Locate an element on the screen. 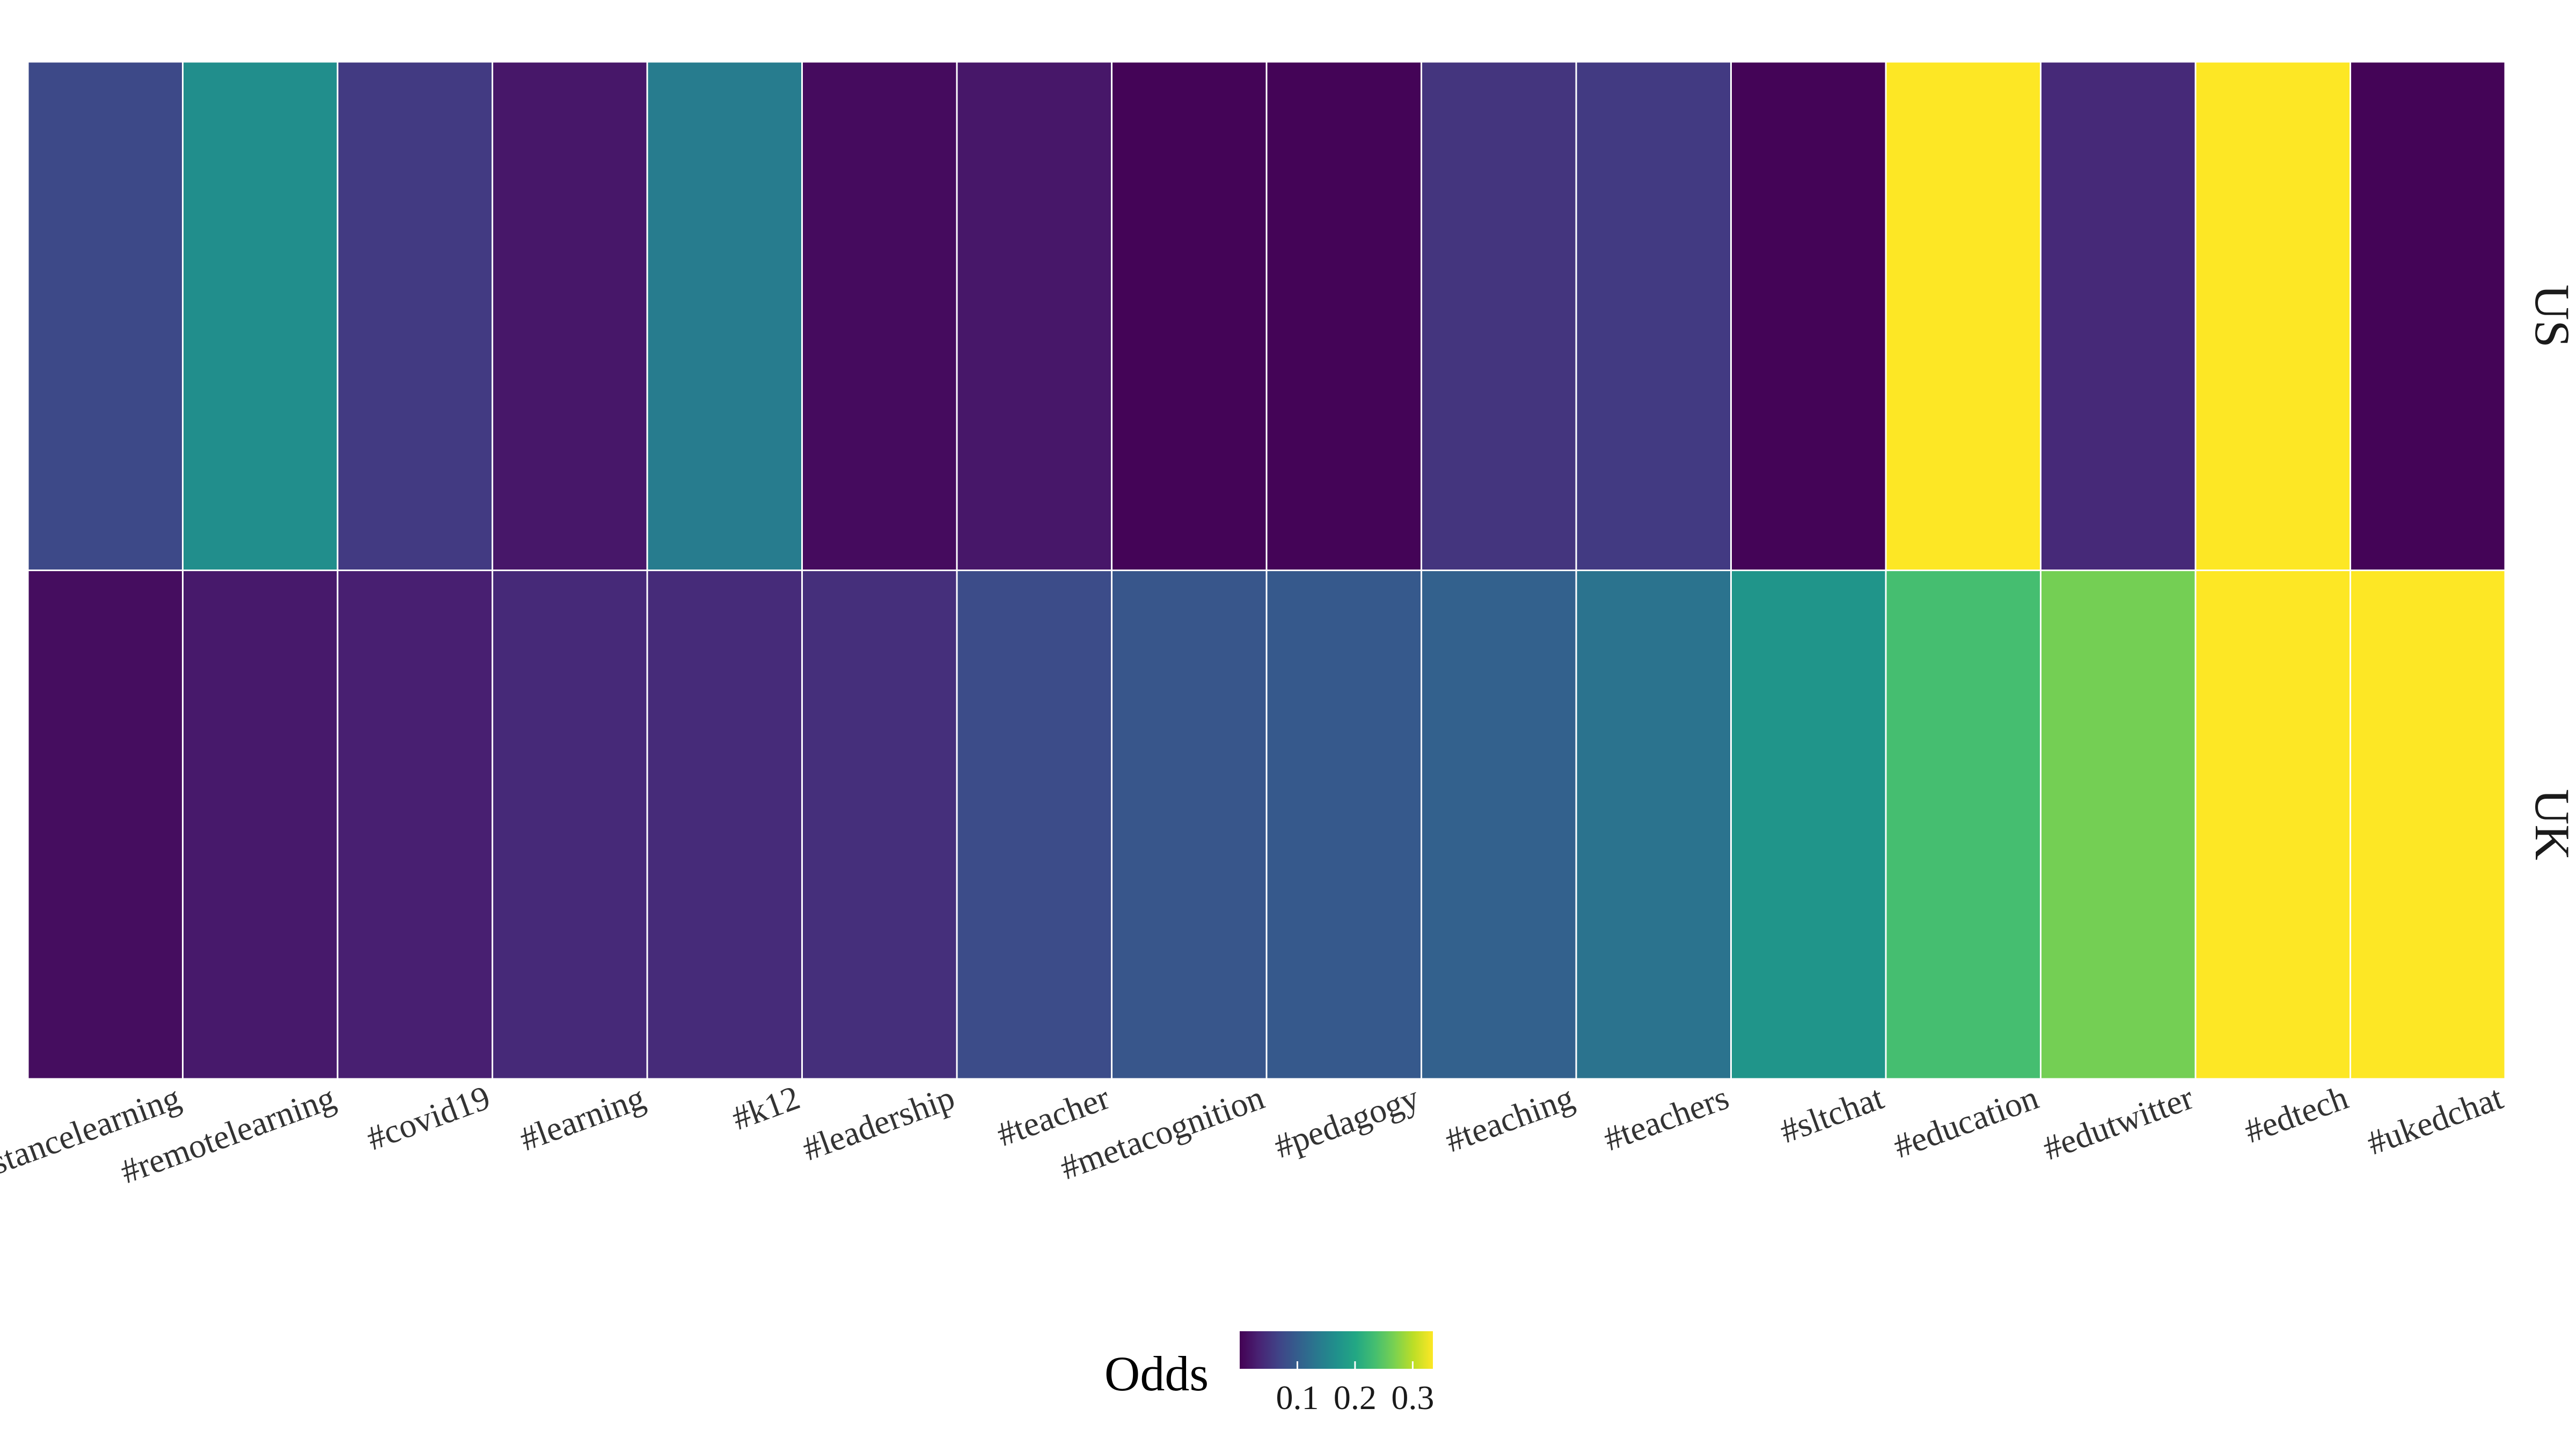 The width and height of the screenshot is (2576, 1452). heatmap-cell-us-edutwitter is located at coordinates (2118, 316).